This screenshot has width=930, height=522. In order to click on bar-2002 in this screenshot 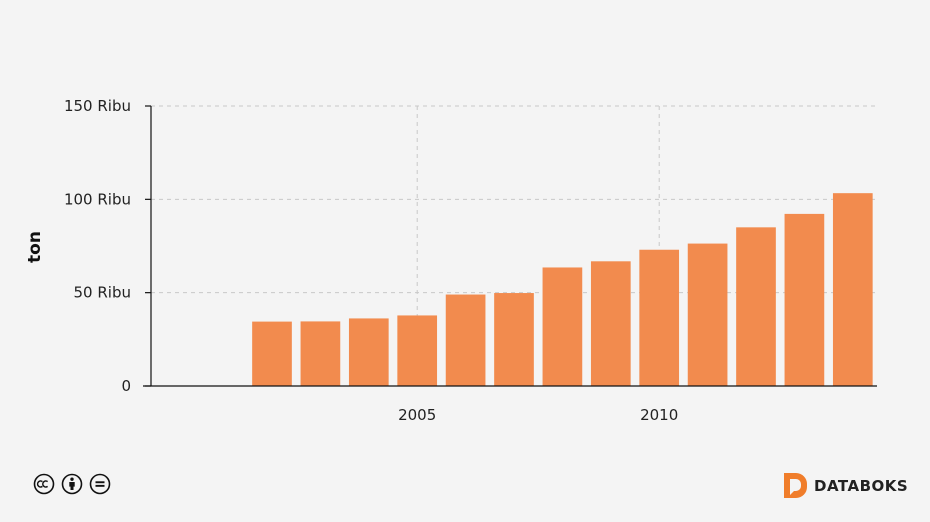, I will do `click(272, 353)`.